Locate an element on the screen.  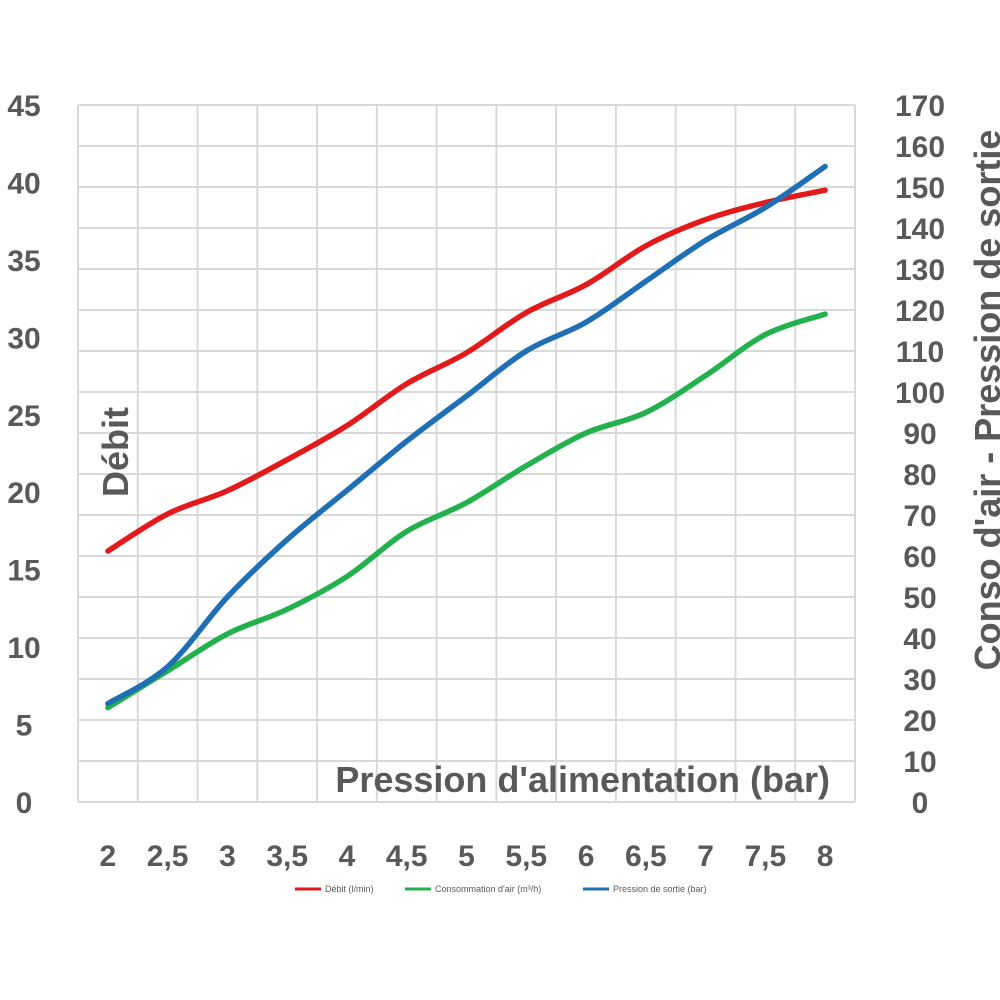
left-tick-label: 40 is located at coordinates (23, 183).